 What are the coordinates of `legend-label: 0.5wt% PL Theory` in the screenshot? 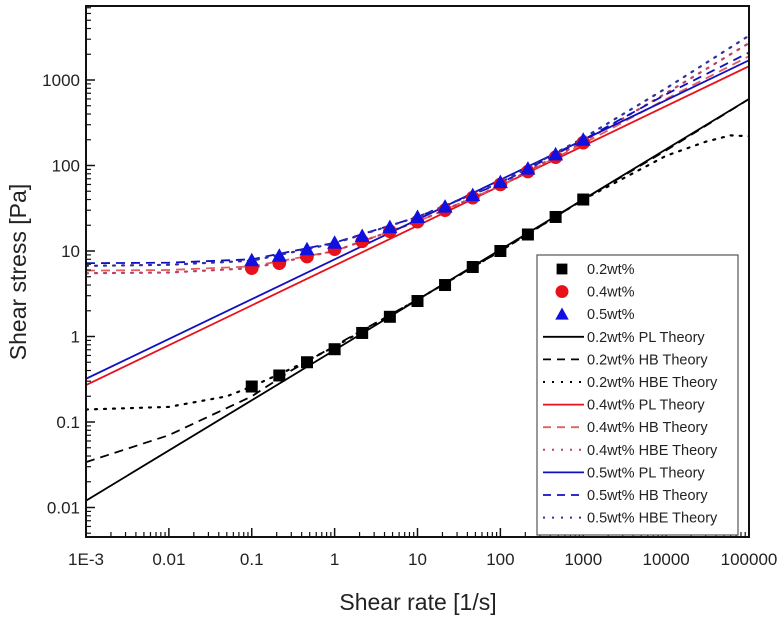 It's located at (646, 473).